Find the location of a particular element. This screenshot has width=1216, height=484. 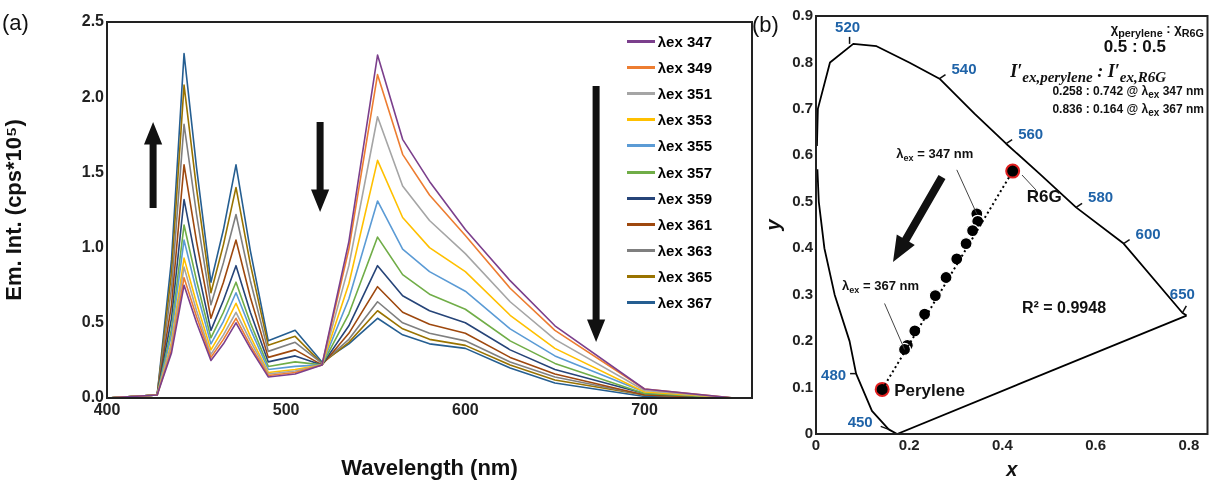

y-tick-label: 0.3 is located at coordinates (802, 293).